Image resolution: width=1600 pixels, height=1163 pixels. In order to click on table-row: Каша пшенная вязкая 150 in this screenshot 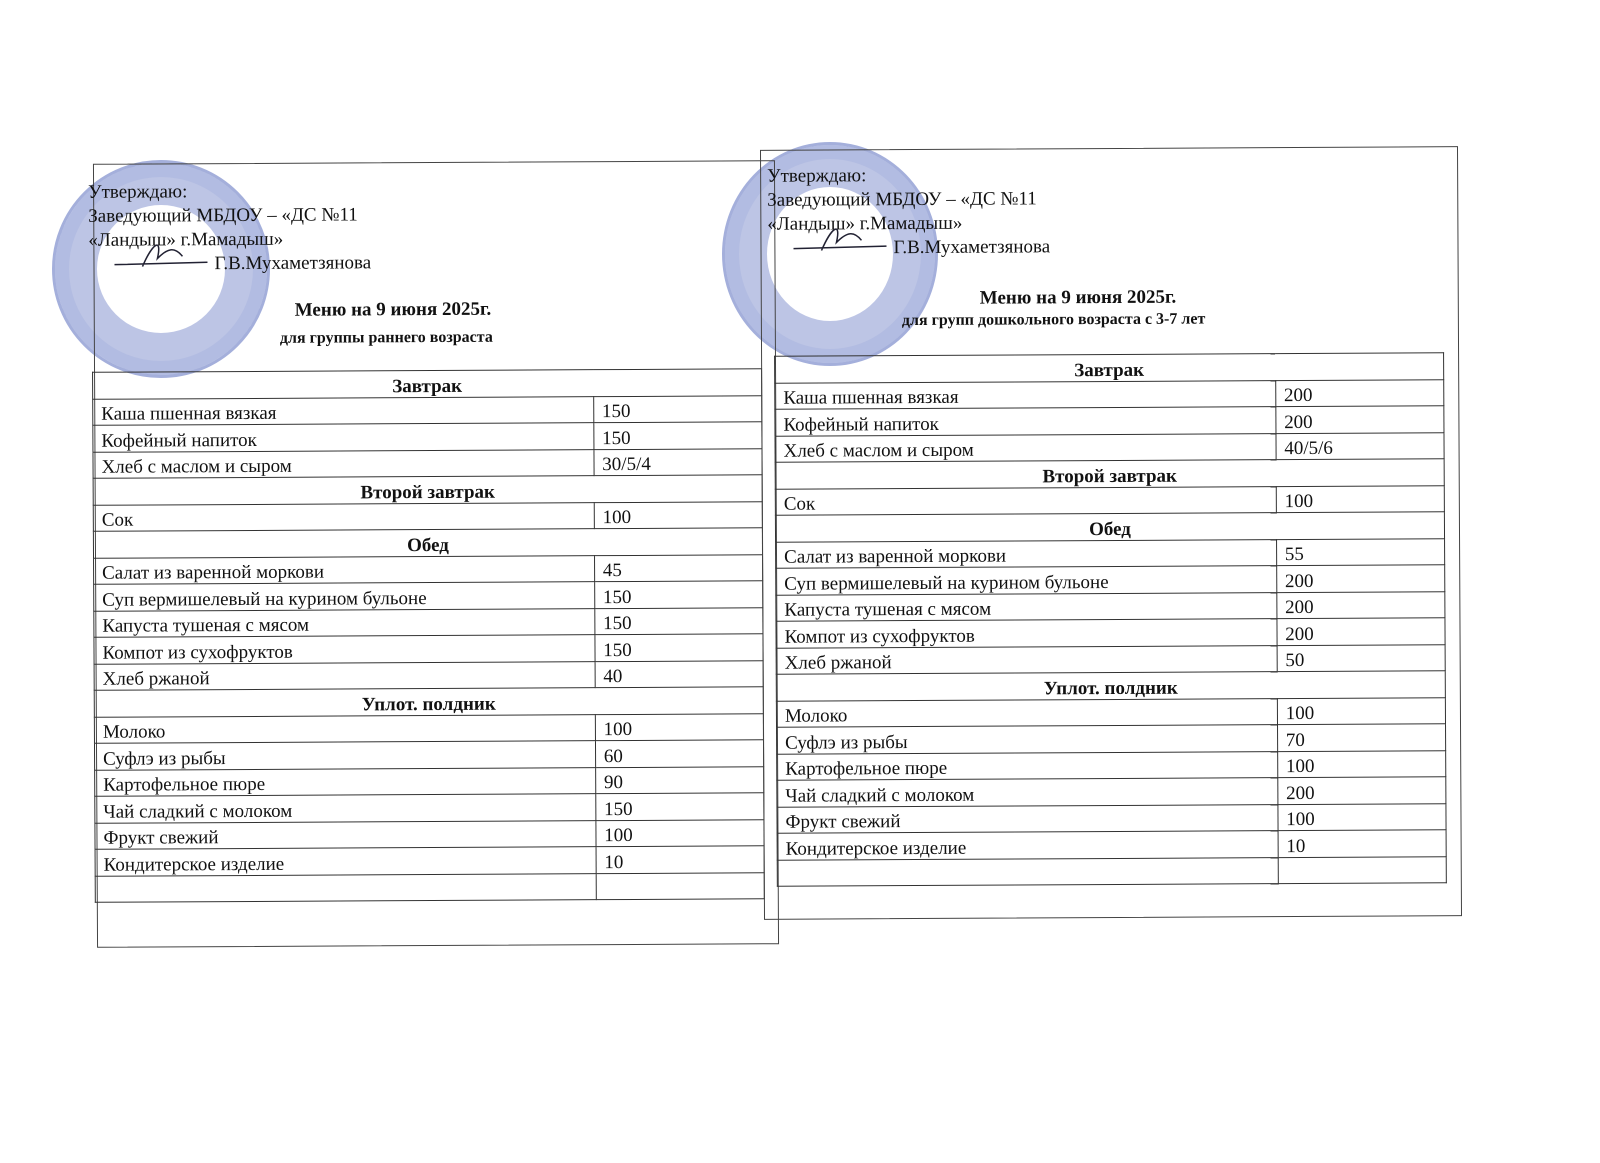, I will do `click(427, 410)`.